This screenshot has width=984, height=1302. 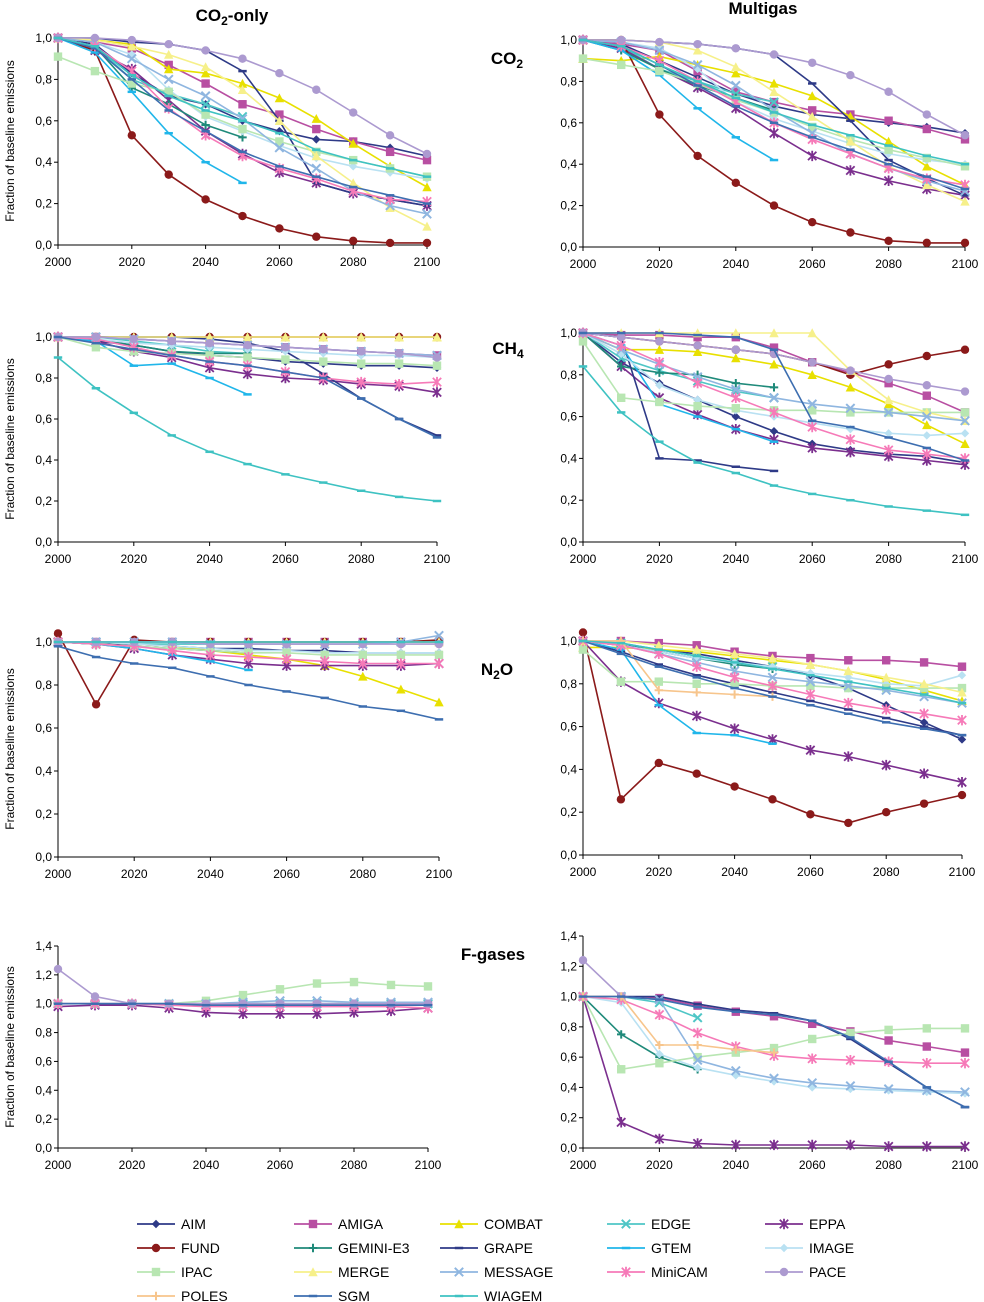 I want to click on marker-aim, so click(x=962, y=739).